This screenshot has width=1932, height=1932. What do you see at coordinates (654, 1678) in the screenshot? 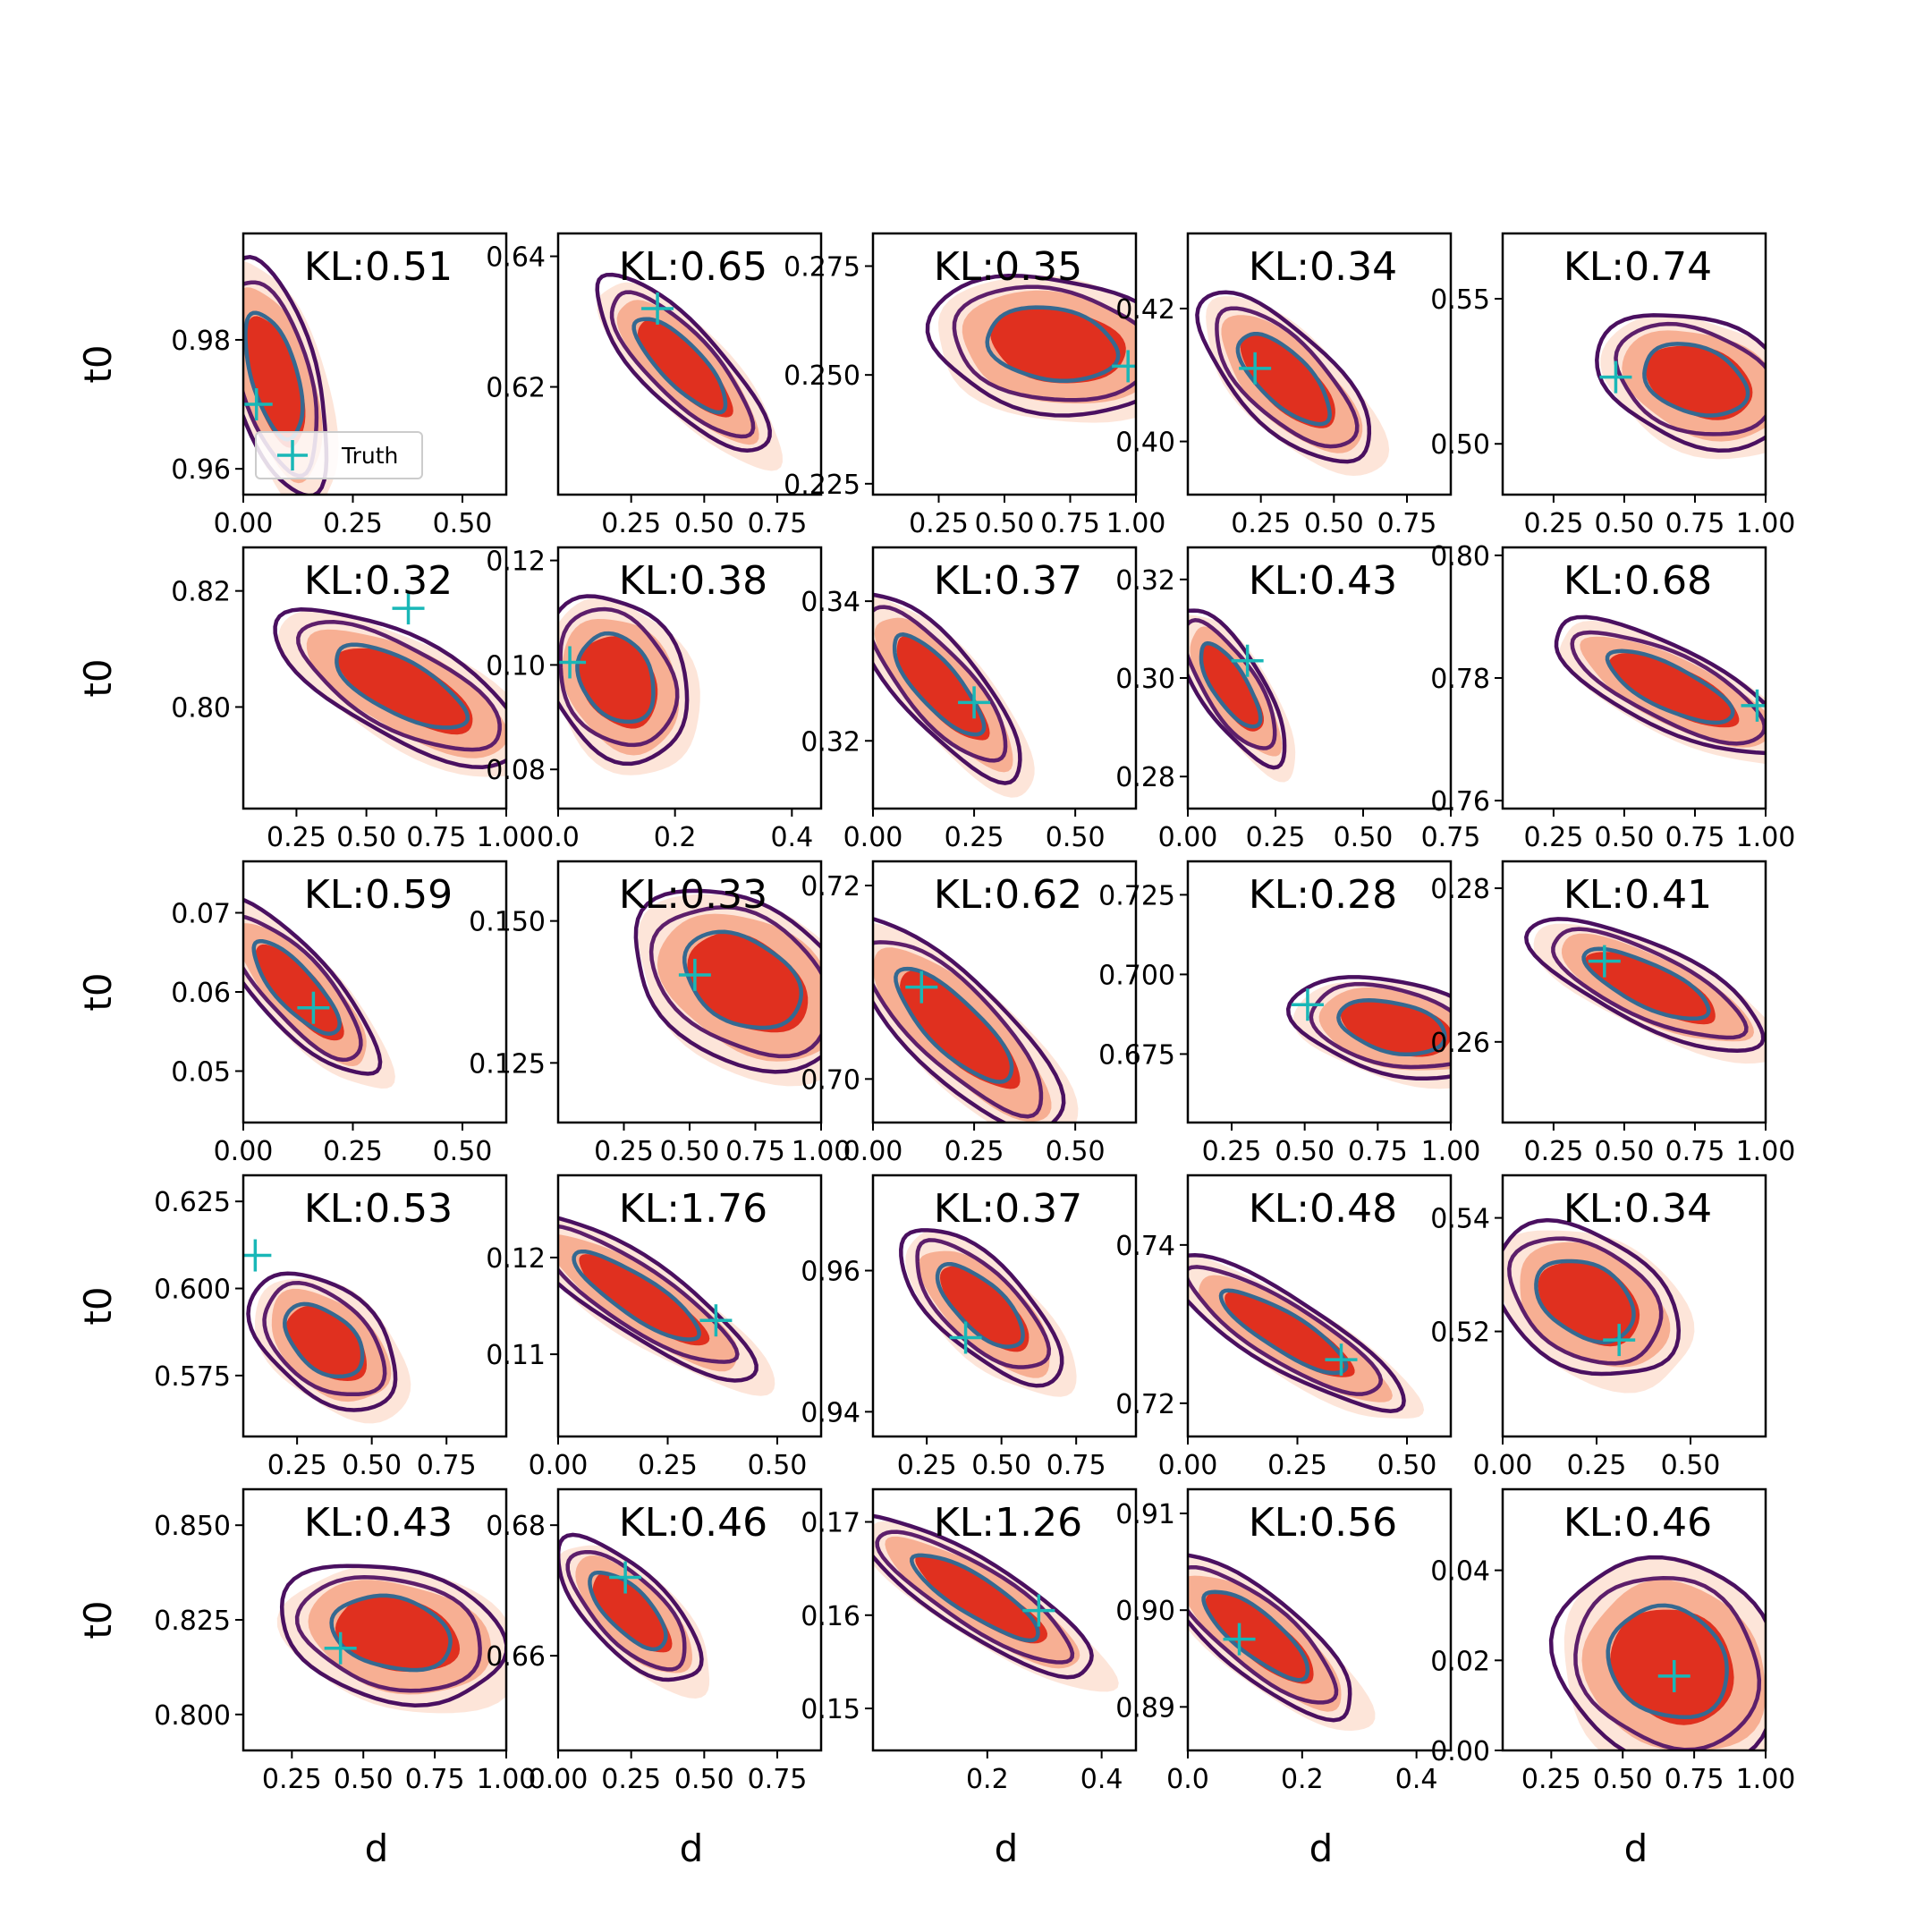
I see `subplot-panel: 0.00 0.25 0.50 0.75 0.66 0.68 KL:0.46 d` at bounding box center [654, 1678].